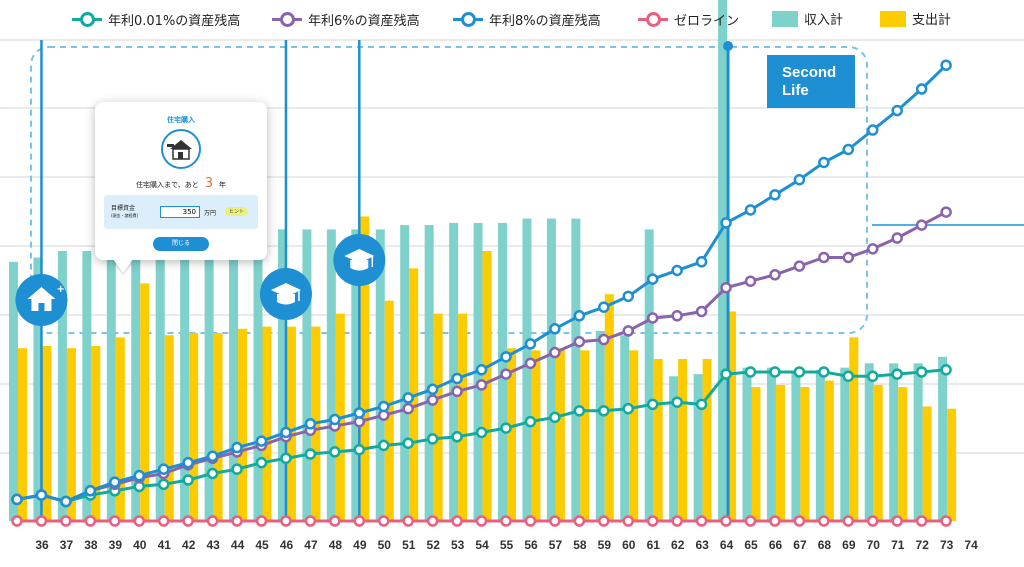 The height and width of the screenshot is (567, 1024). Describe the element at coordinates (605, 545) in the screenshot. I see `x-tick-label: 59` at that location.